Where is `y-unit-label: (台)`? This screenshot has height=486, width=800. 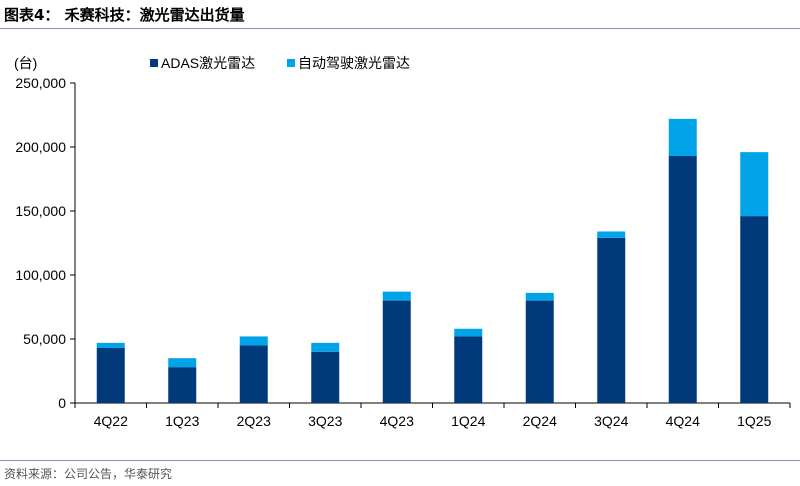
y-unit-label: (台) is located at coordinates (25, 63).